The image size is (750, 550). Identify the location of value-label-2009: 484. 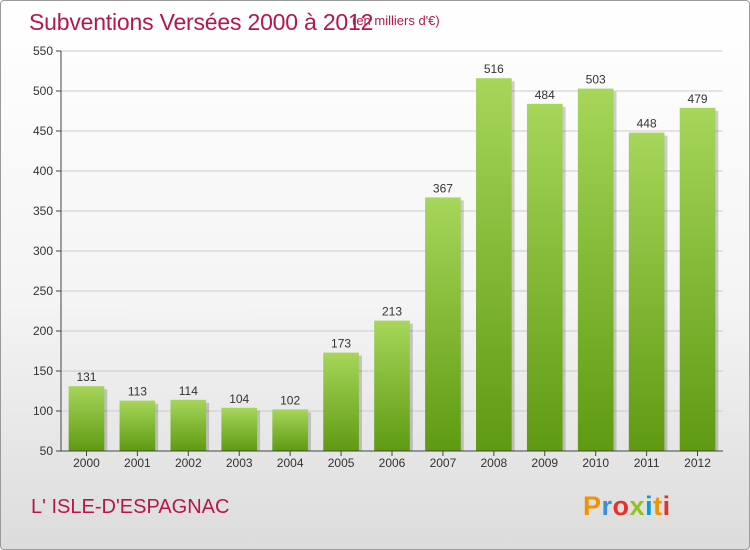
(545, 95).